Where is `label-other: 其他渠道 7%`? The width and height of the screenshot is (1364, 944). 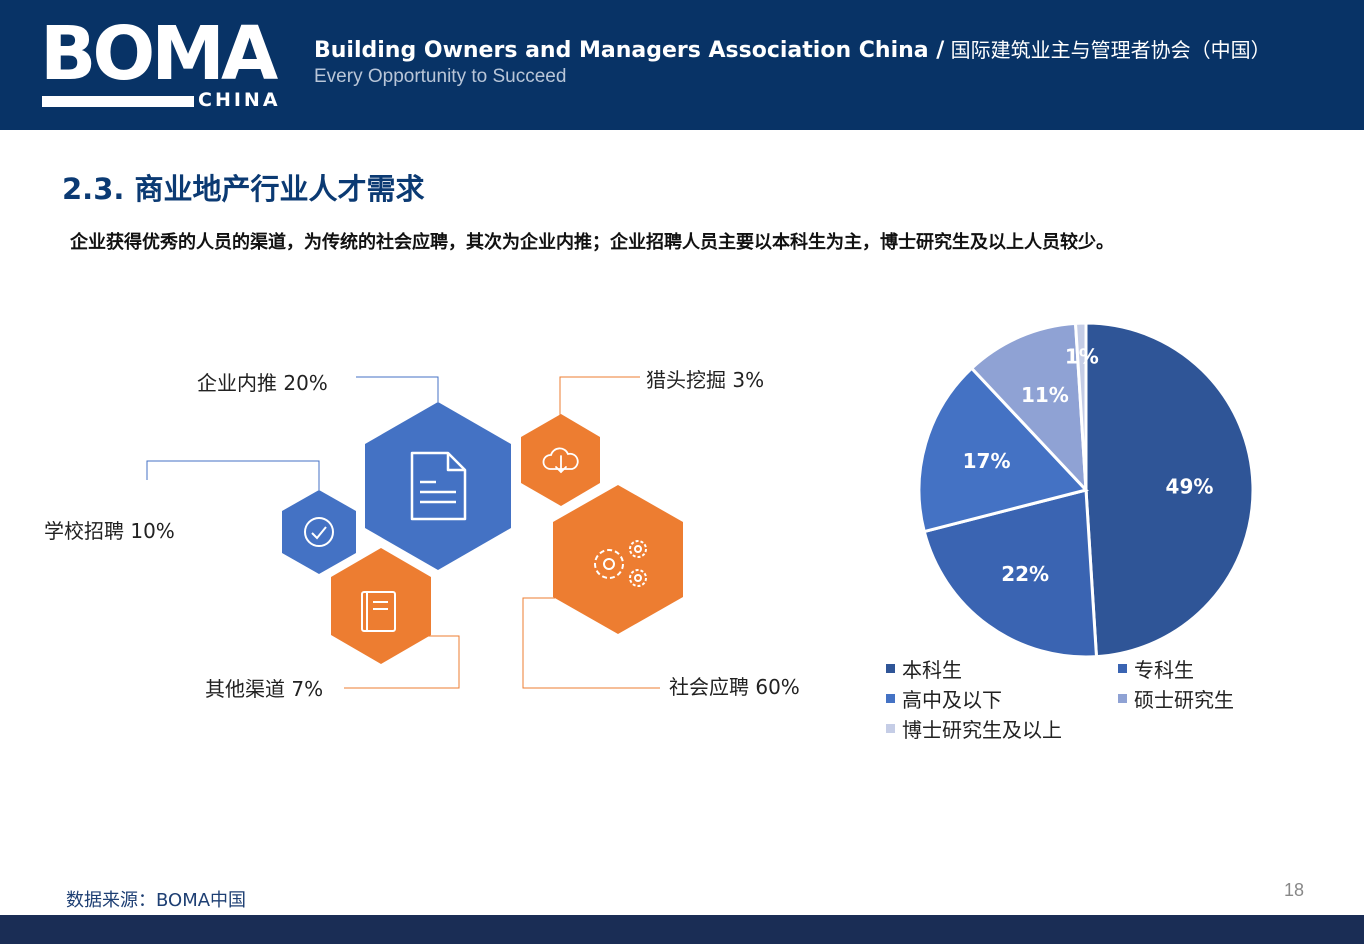 label-other: 其他渠道 7% is located at coordinates (264, 689).